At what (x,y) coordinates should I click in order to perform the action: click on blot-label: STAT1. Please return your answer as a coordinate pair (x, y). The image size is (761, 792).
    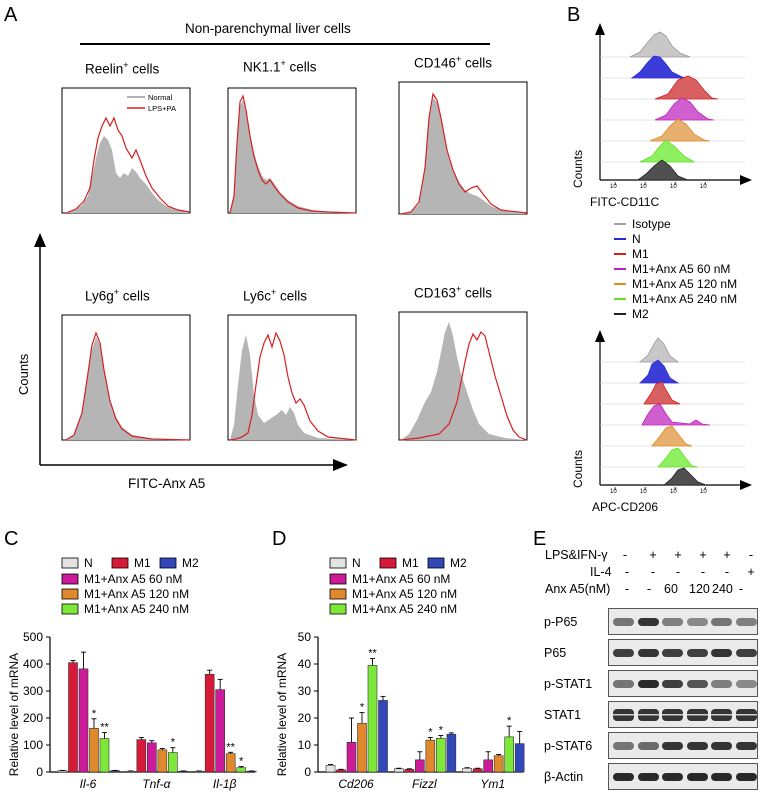
    Looking at the image, I should click on (563, 715).